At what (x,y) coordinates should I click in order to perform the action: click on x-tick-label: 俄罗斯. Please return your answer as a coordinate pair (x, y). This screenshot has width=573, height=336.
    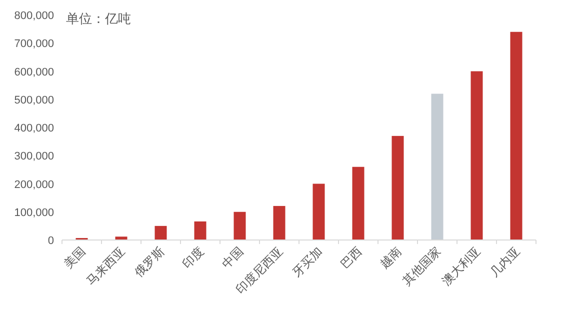
    Looking at the image, I should click on (149, 262).